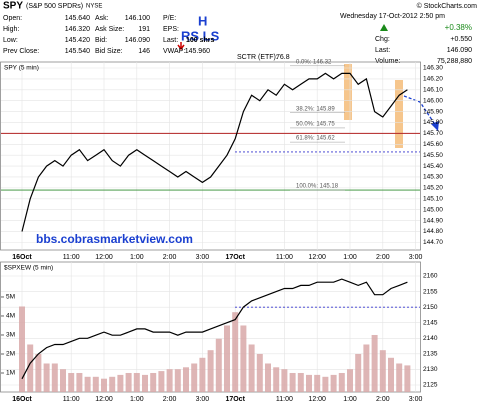  I want to click on y-tick-label: 145.60, so click(433, 144).